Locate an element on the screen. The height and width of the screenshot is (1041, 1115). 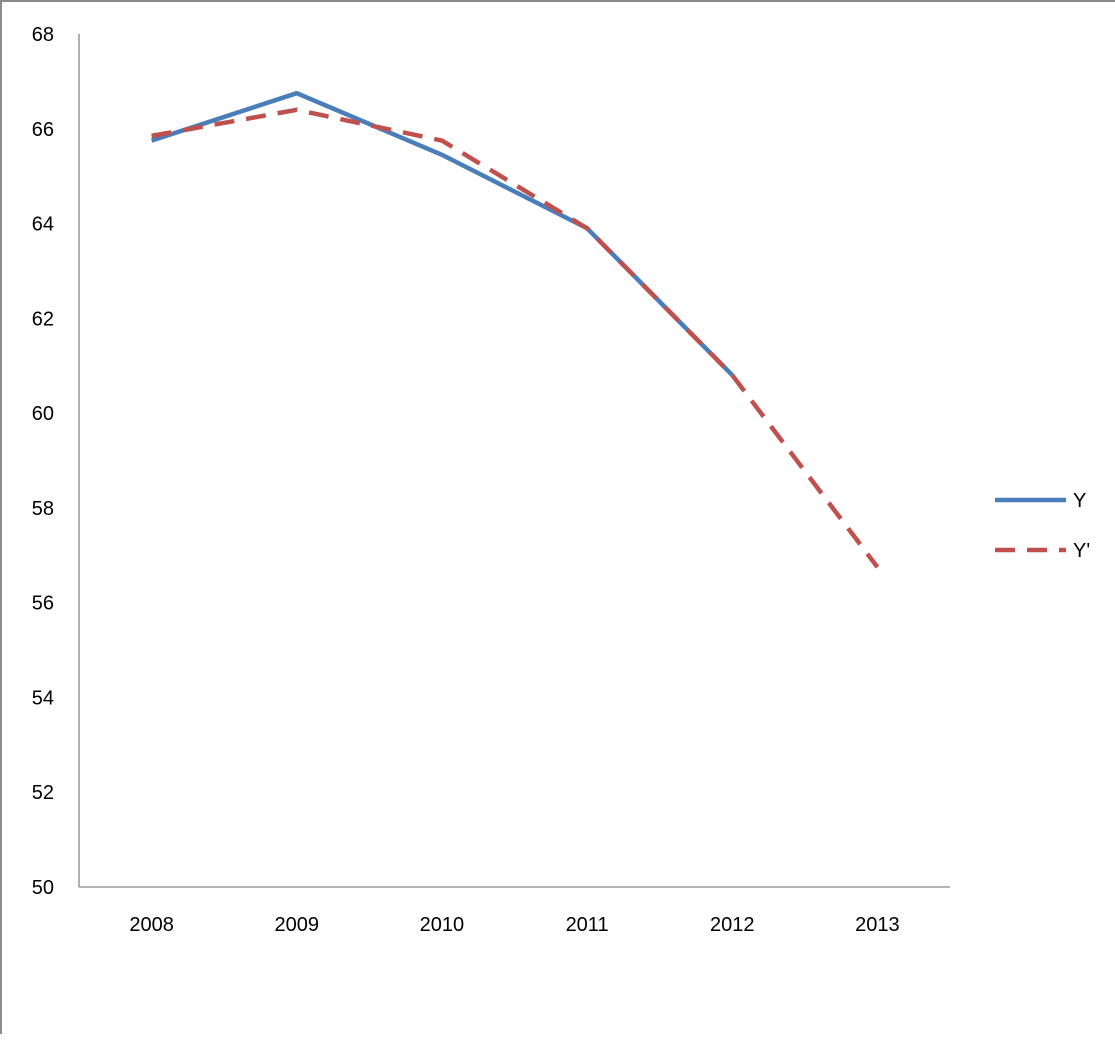
x-tick-label: 2009 is located at coordinates (297, 925).